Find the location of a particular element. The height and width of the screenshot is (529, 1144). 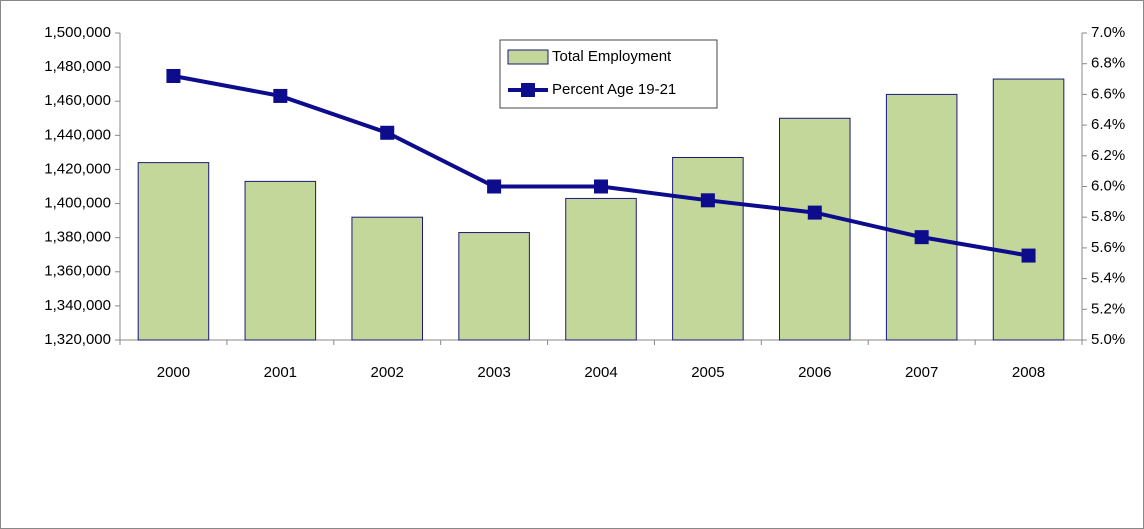

y-tick-label: 1,360,000 is located at coordinates (77, 271).